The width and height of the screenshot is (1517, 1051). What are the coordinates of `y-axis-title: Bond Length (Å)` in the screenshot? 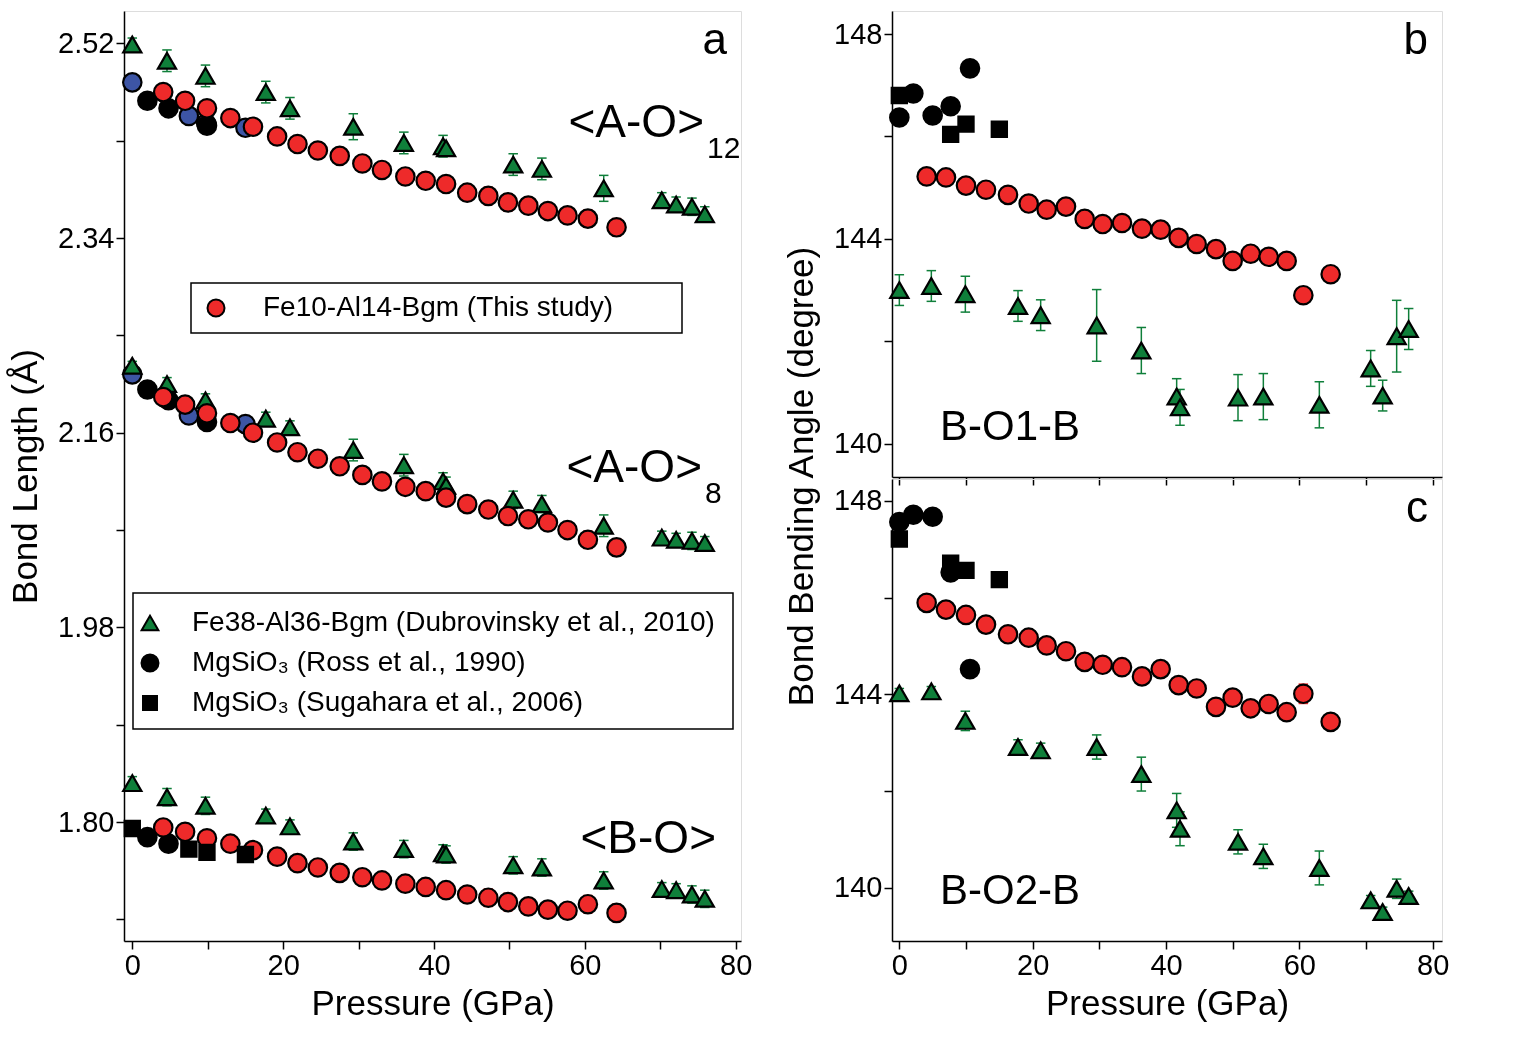 It's located at (25, 476).